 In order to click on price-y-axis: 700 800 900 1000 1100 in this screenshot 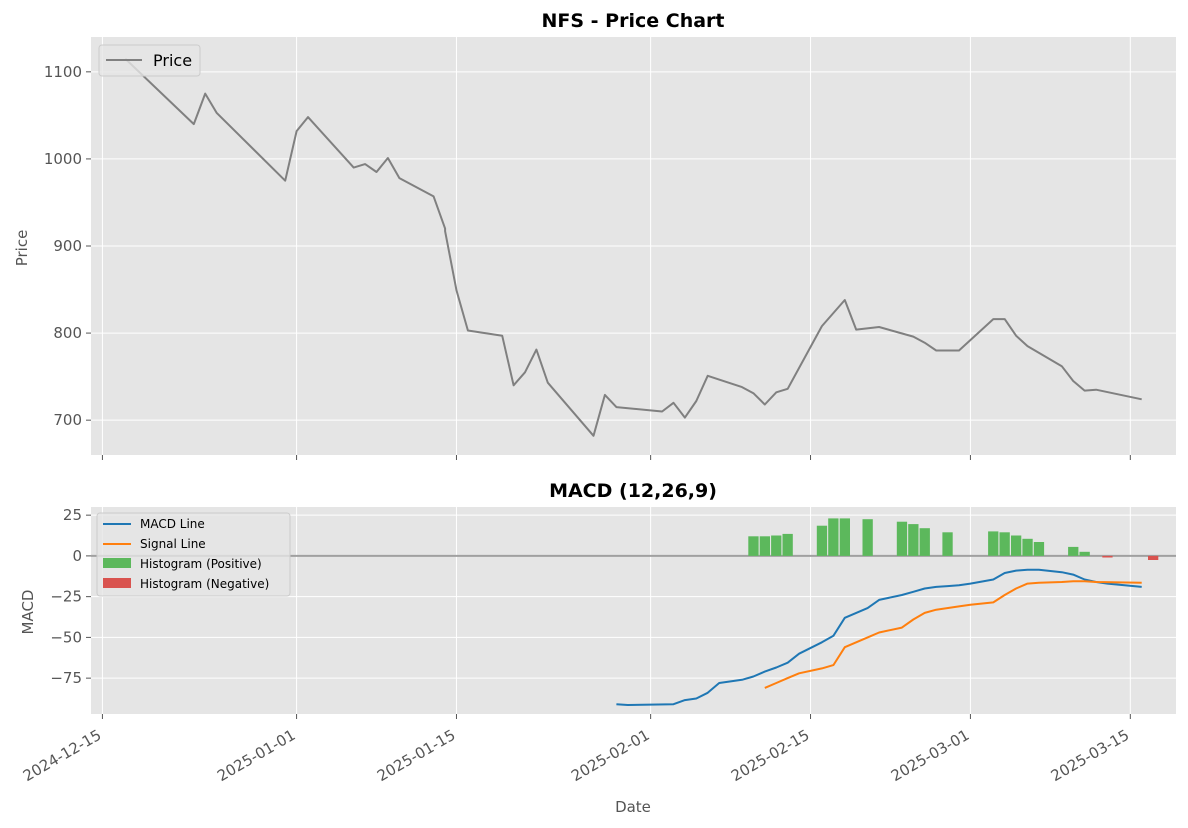, I will do `click(67, 246)`.